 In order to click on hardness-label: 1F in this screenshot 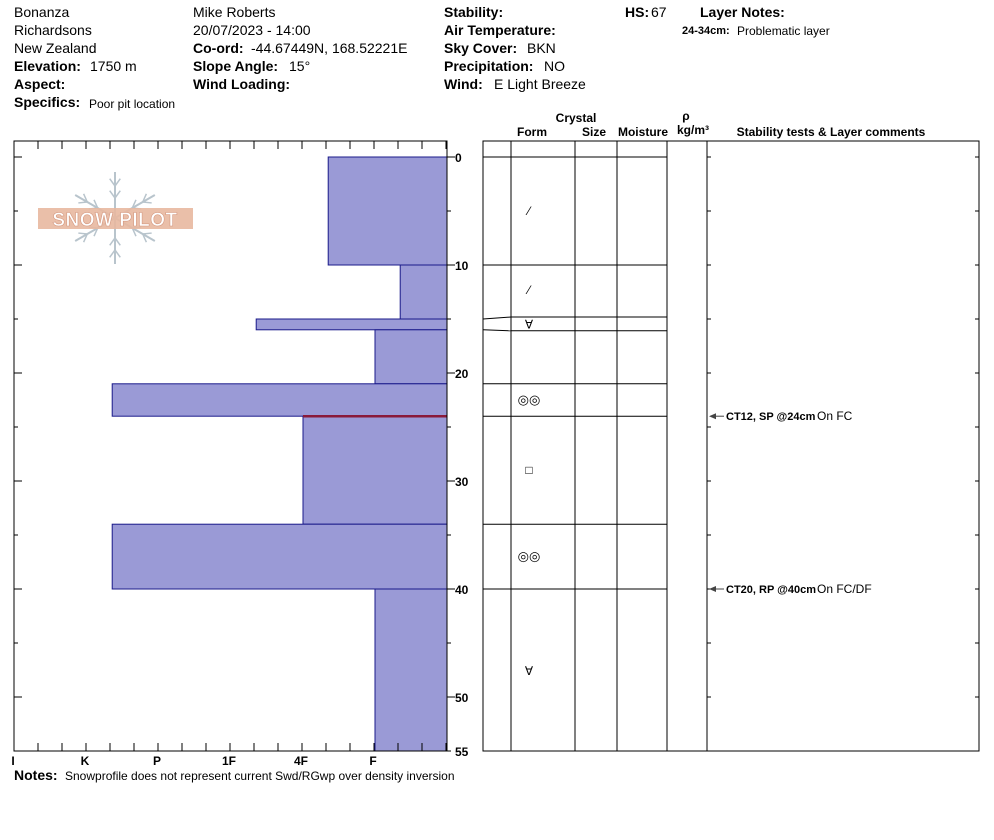, I will do `click(229, 761)`.